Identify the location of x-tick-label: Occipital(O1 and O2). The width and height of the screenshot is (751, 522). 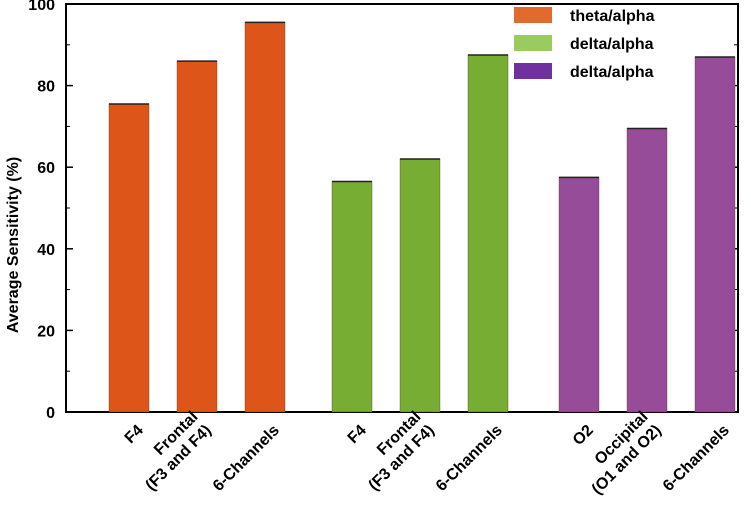
(620, 453).